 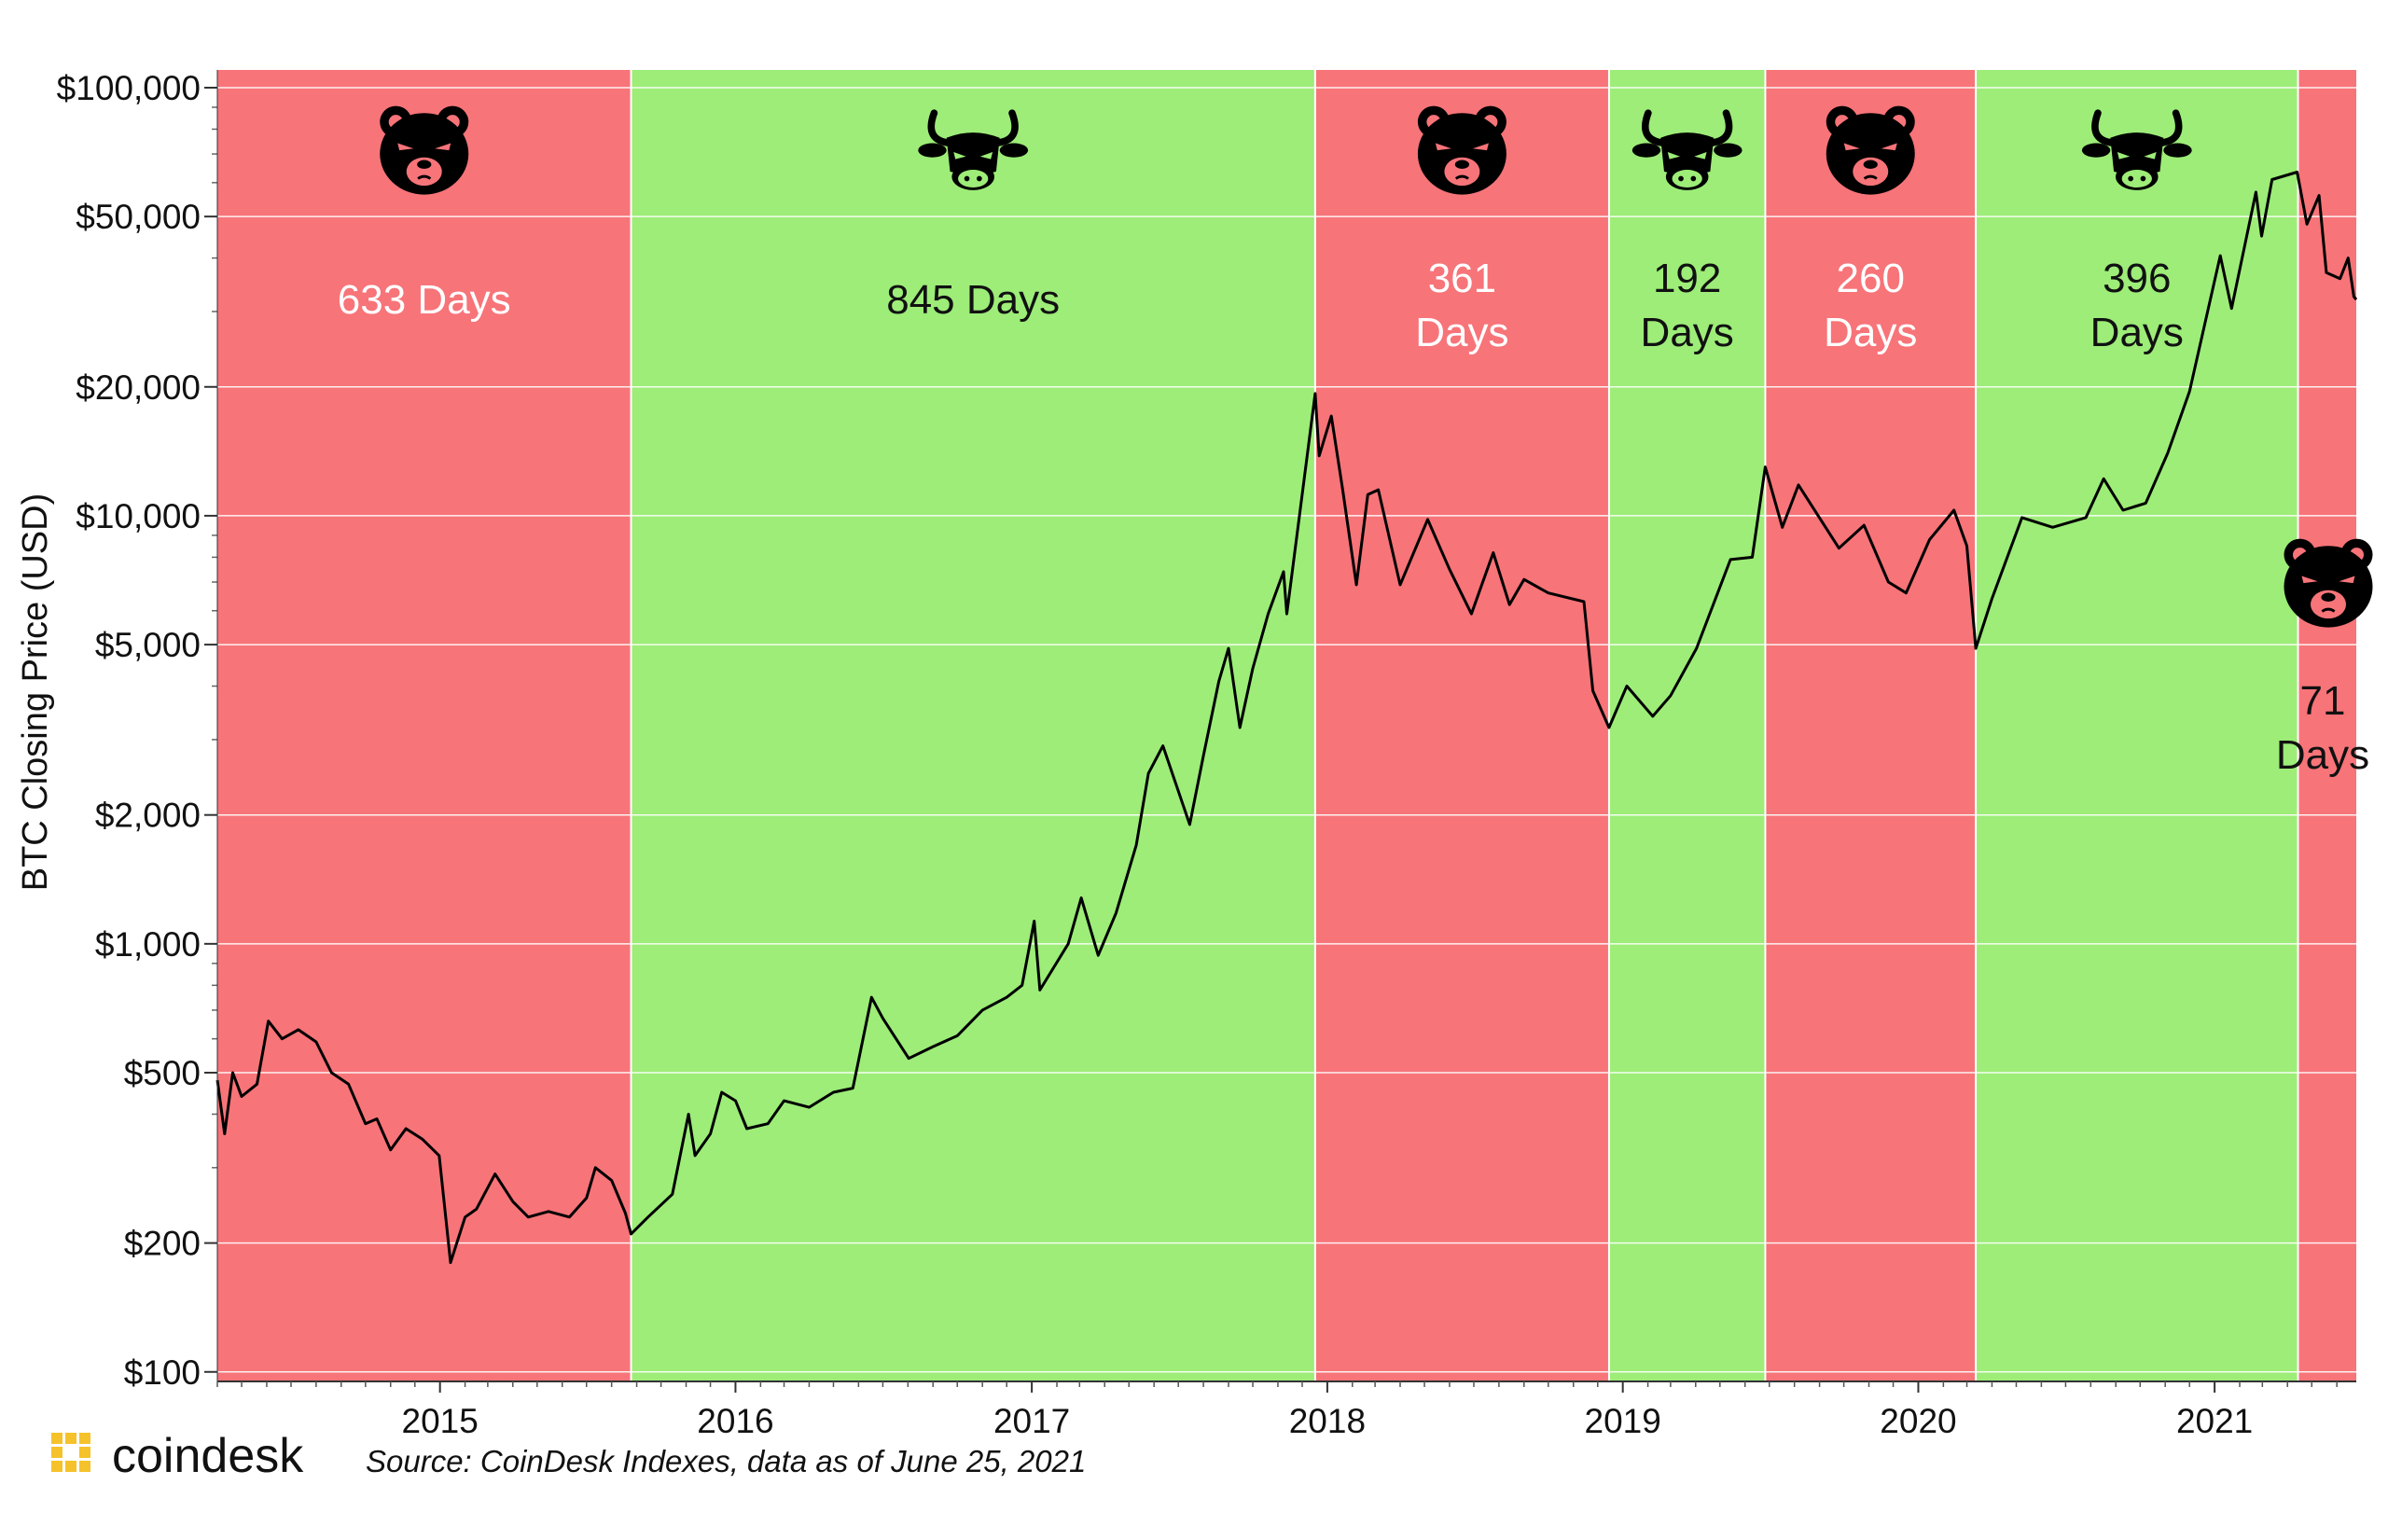 What do you see at coordinates (162, 1372) in the screenshot?
I see `y-tick-label: $100` at bounding box center [162, 1372].